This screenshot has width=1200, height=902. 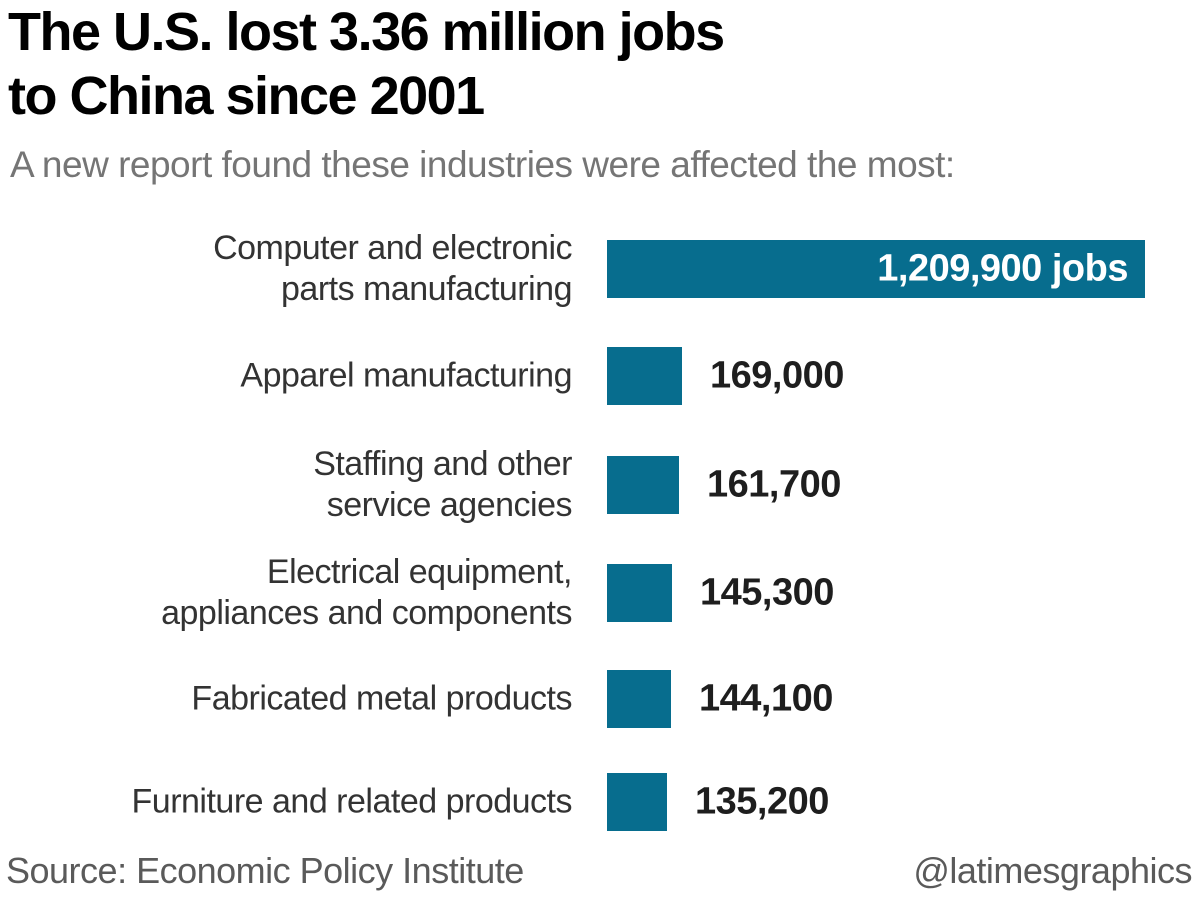 I want to click on bar-label: Staffing and other service agencies, so click(x=292, y=485).